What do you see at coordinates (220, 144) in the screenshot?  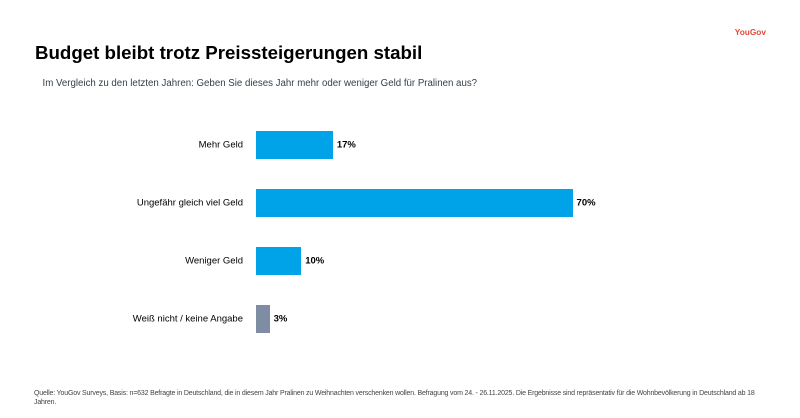 I see `category-label: Mehr Geld` at bounding box center [220, 144].